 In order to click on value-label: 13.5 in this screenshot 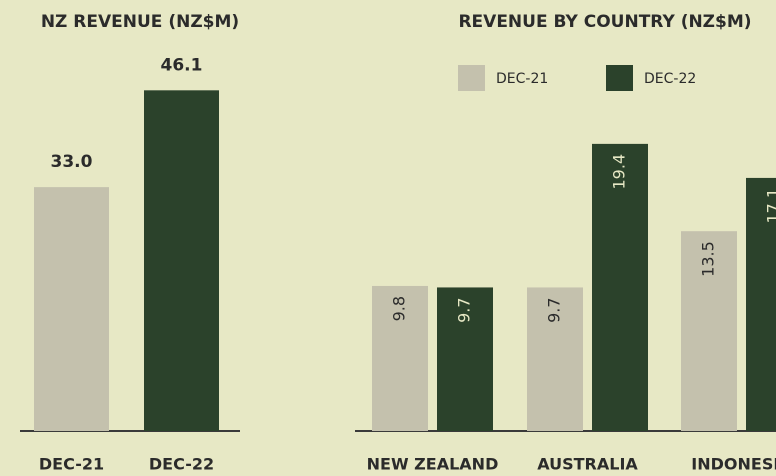, I will do `click(708, 259)`.